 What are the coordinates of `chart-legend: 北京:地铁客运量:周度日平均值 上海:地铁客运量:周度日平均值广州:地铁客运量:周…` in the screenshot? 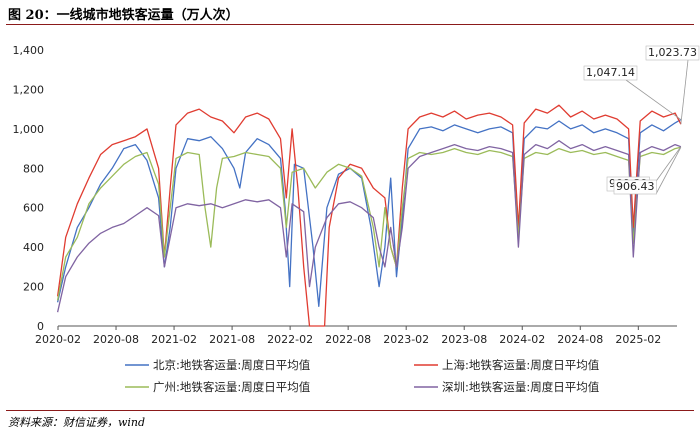 It's located at (362, 376).